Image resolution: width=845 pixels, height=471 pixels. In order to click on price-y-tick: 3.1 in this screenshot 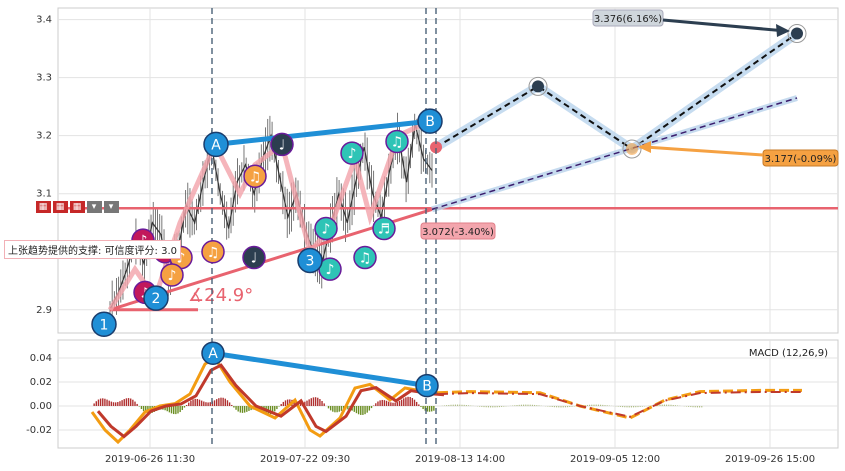, I will do `click(44, 194)`.